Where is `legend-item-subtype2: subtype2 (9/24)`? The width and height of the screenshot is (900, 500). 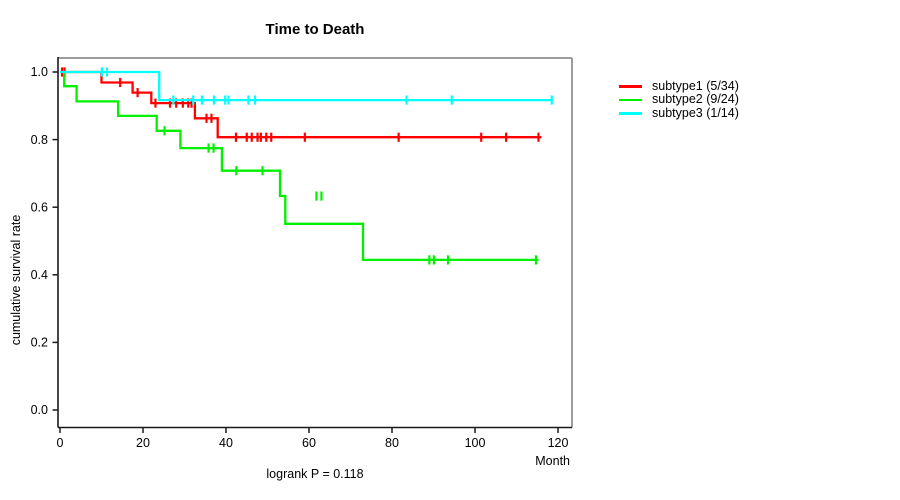
legend-item-subtype2: subtype2 (9/24) is located at coordinates (679, 99).